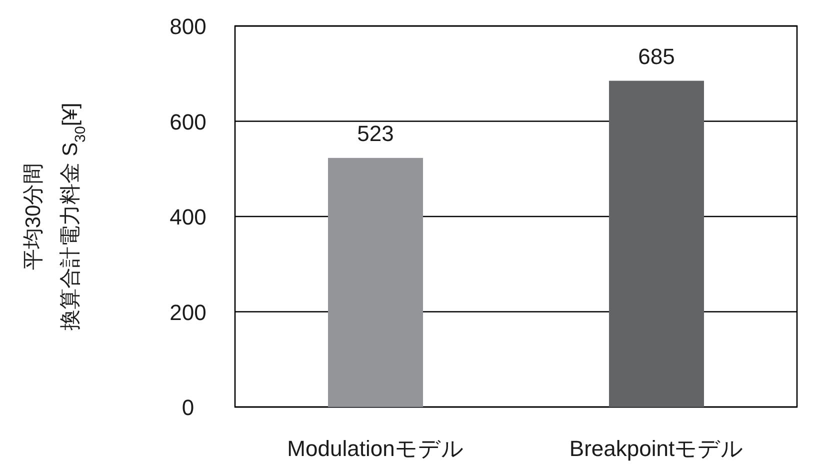 The image size is (819, 468). I want to click on y-tick-label: 0, so click(188, 407).